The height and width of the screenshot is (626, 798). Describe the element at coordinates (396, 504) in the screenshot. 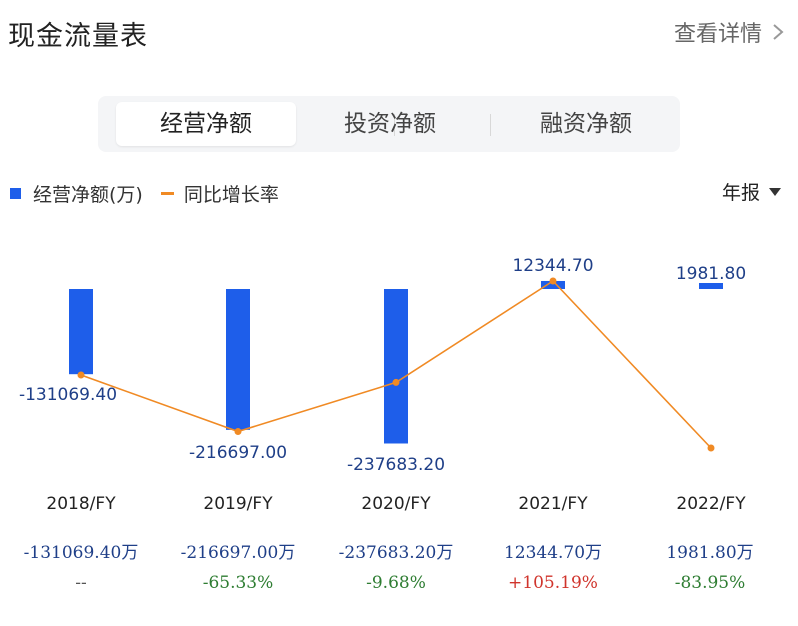

I see `x-tick-label: 2020/FY` at that location.